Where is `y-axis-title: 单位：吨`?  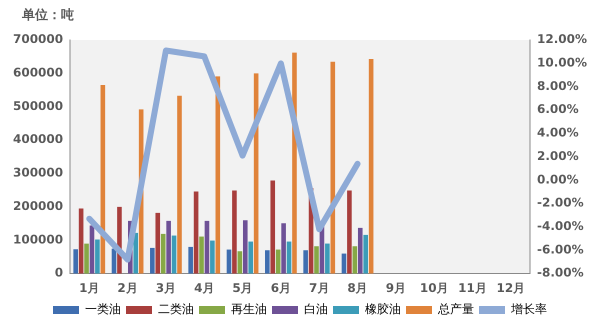
y-axis-title: 单位：吨 is located at coordinates (48, 15).